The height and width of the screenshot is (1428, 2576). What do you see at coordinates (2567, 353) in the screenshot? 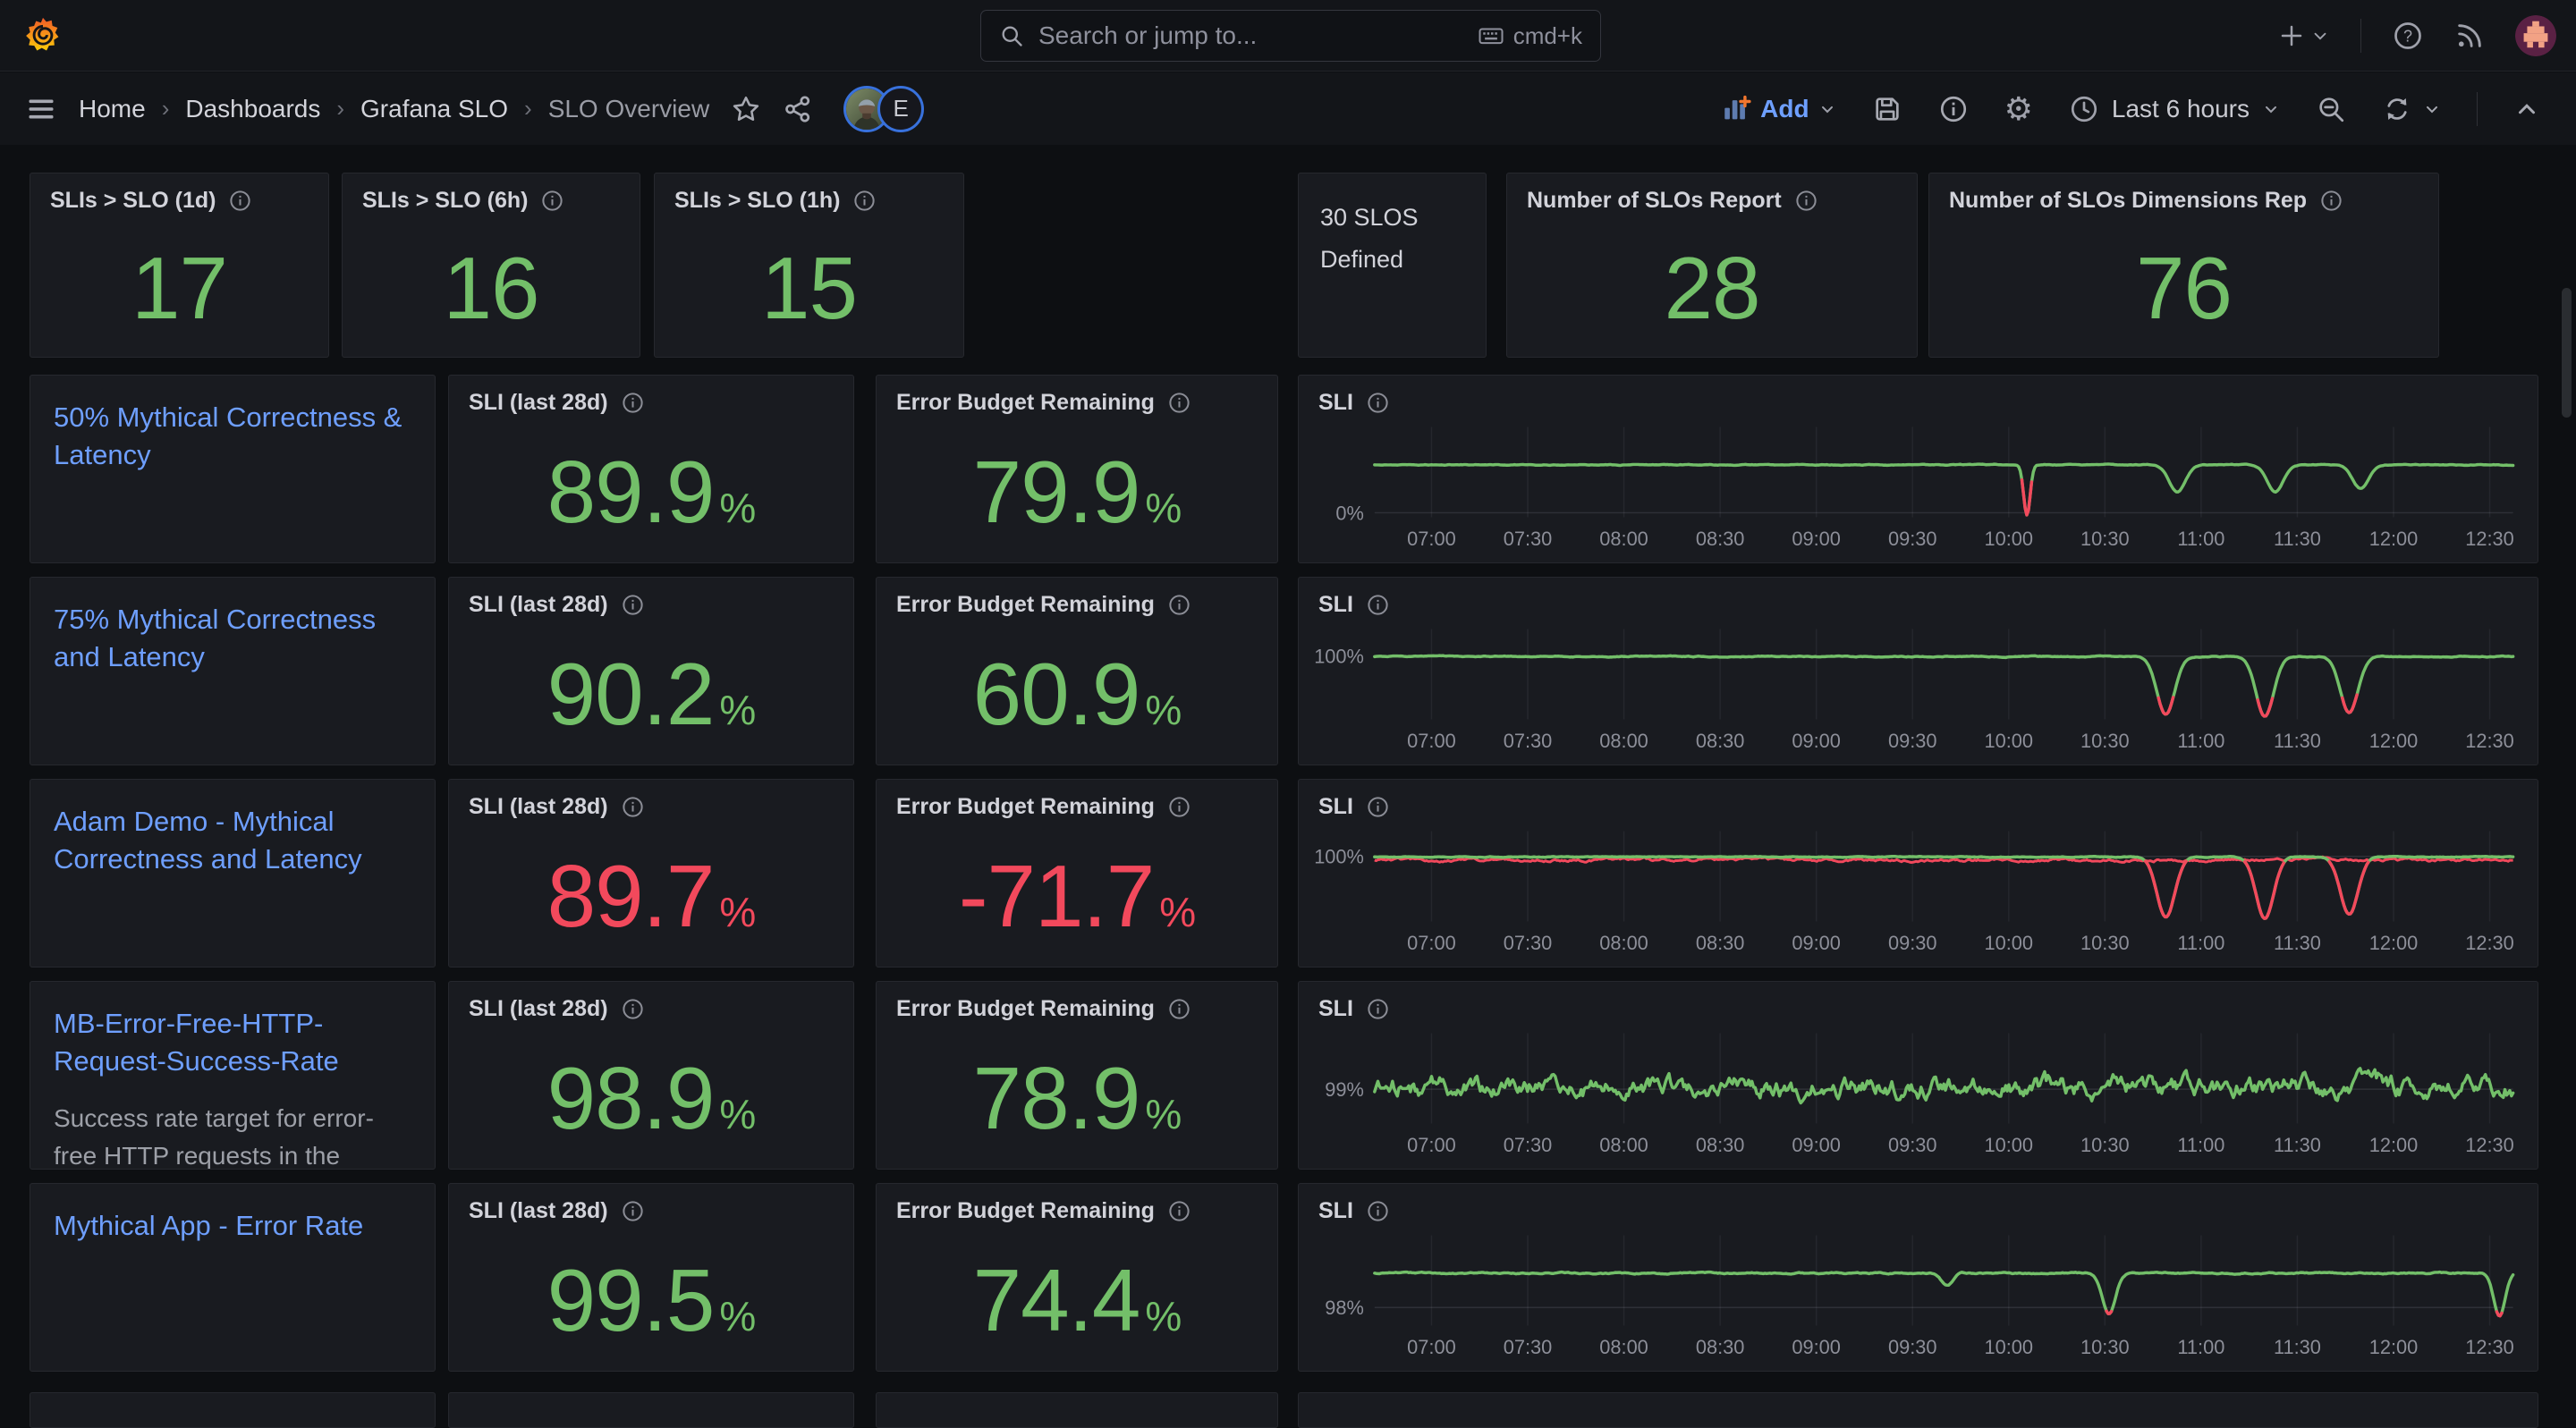
I see `scrollbar-thumb` at bounding box center [2567, 353].